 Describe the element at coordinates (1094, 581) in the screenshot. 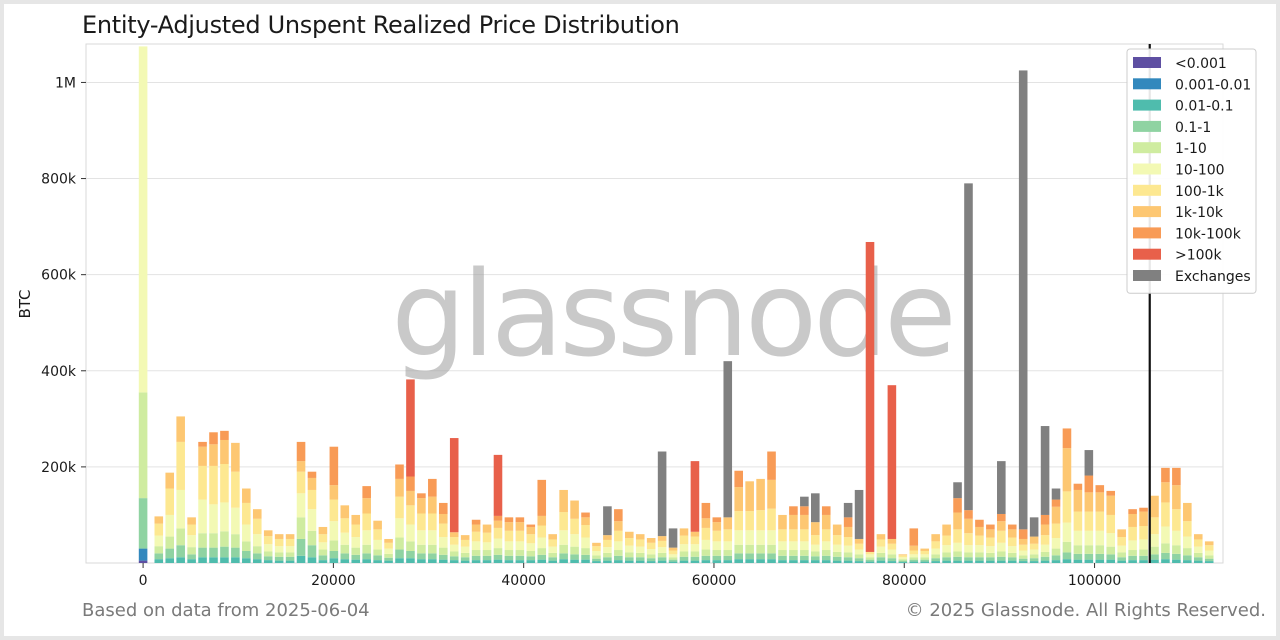

I see `x-tick-label: 100000` at that location.